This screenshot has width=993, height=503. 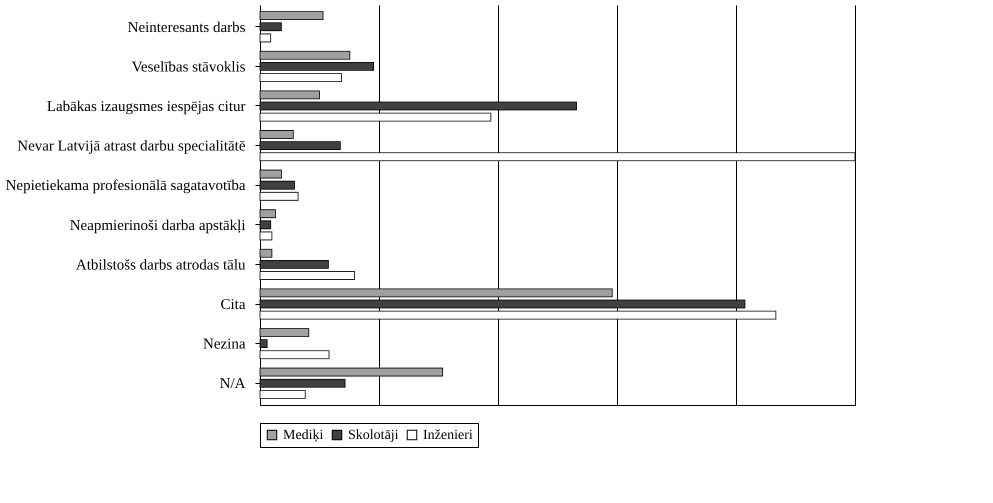 What do you see at coordinates (158, 226) in the screenshot?
I see `y-tick-label: Neapmierinoši darba apstākļi` at bounding box center [158, 226].